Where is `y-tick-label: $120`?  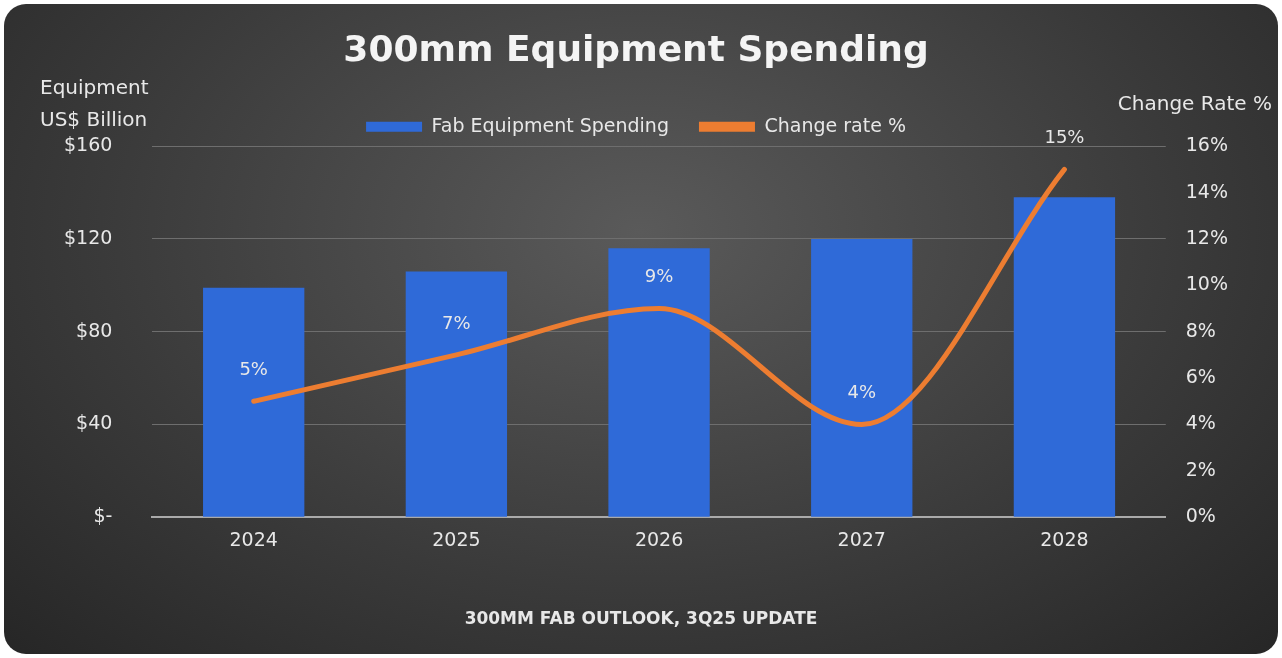 y-tick-label: $120 is located at coordinates (88, 236).